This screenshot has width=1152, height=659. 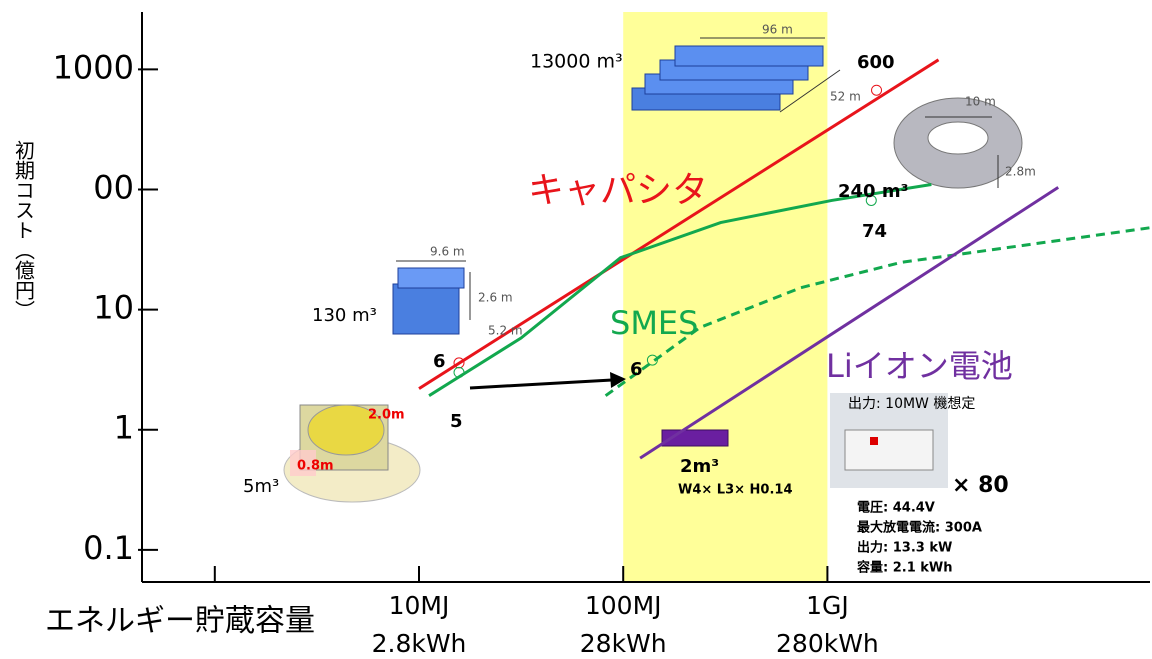 What do you see at coordinates (386, 415) in the screenshot?
I see `annotation: 2.0m` at bounding box center [386, 415].